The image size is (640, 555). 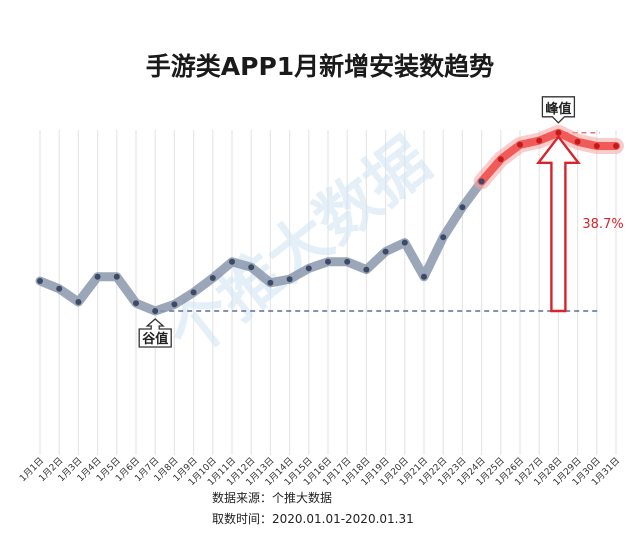 I want to click on period-note: 取数时间：2020.01.01-2020.01.31, so click(x=313, y=518).